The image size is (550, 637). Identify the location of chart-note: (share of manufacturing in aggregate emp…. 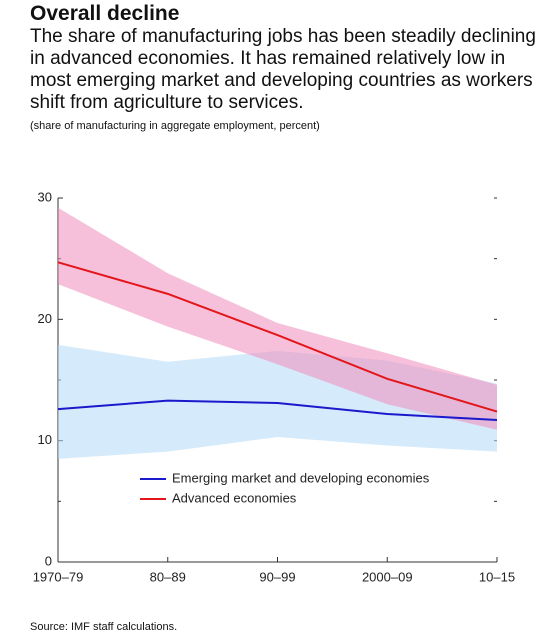
(175, 126).